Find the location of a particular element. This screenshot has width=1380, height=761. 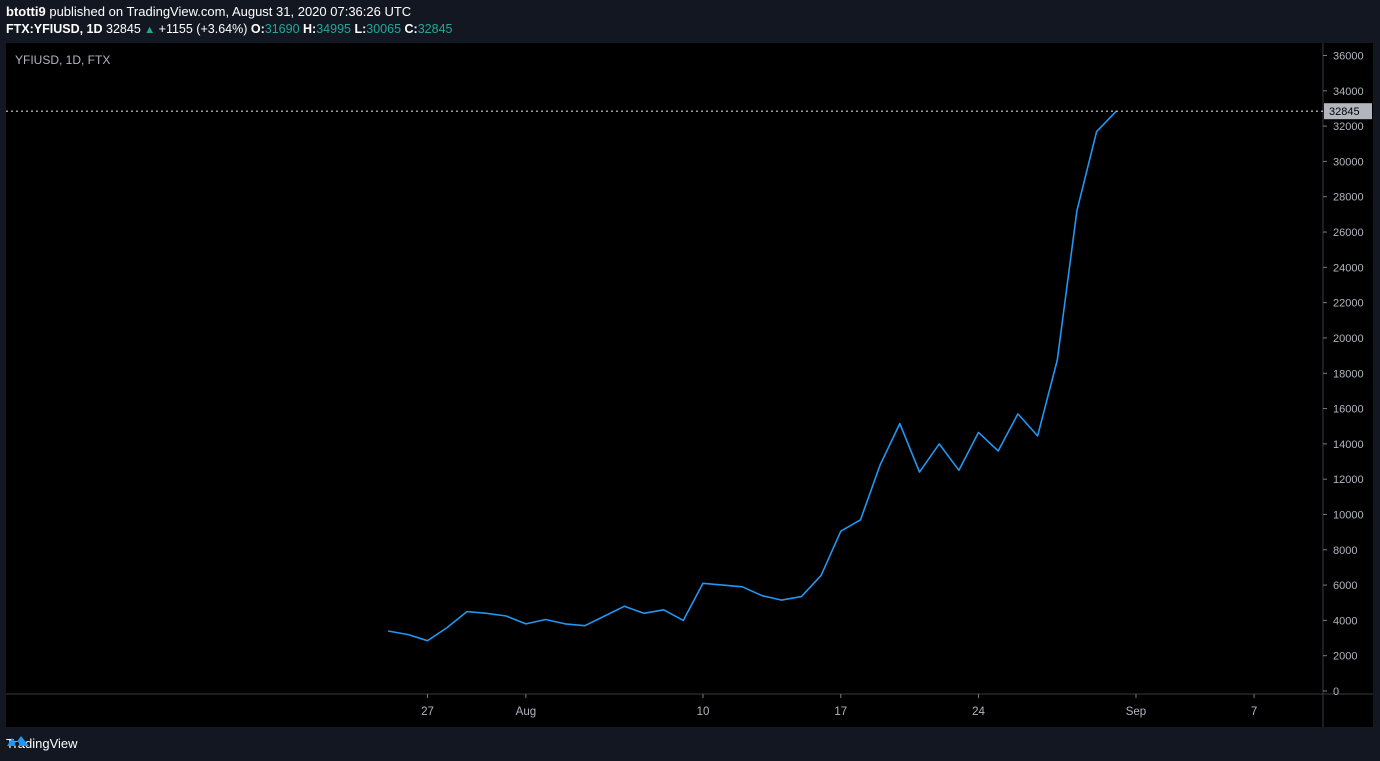

open-value: 31690 is located at coordinates (282, 29).